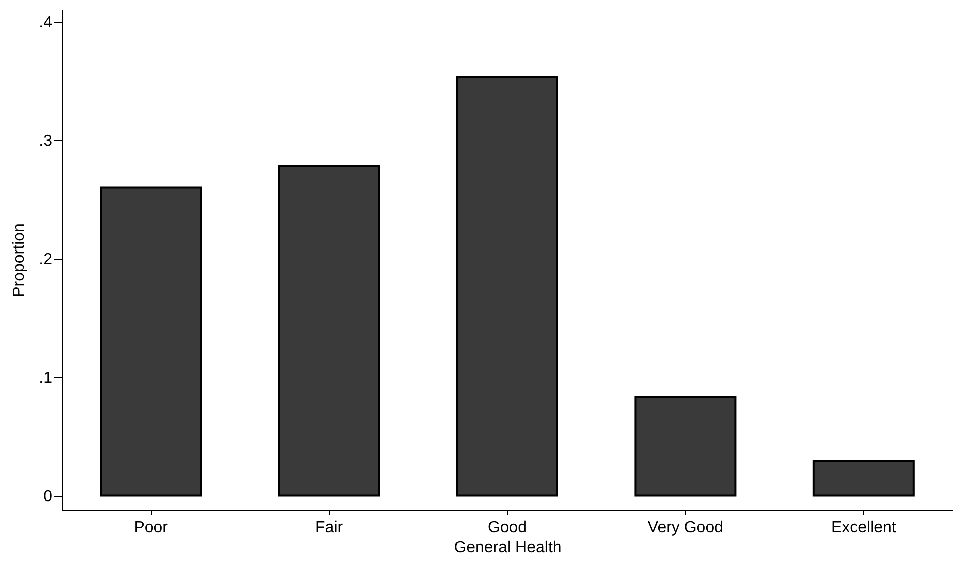  What do you see at coordinates (46, 259) in the screenshot?
I see `y-tick-label: .2` at bounding box center [46, 259].